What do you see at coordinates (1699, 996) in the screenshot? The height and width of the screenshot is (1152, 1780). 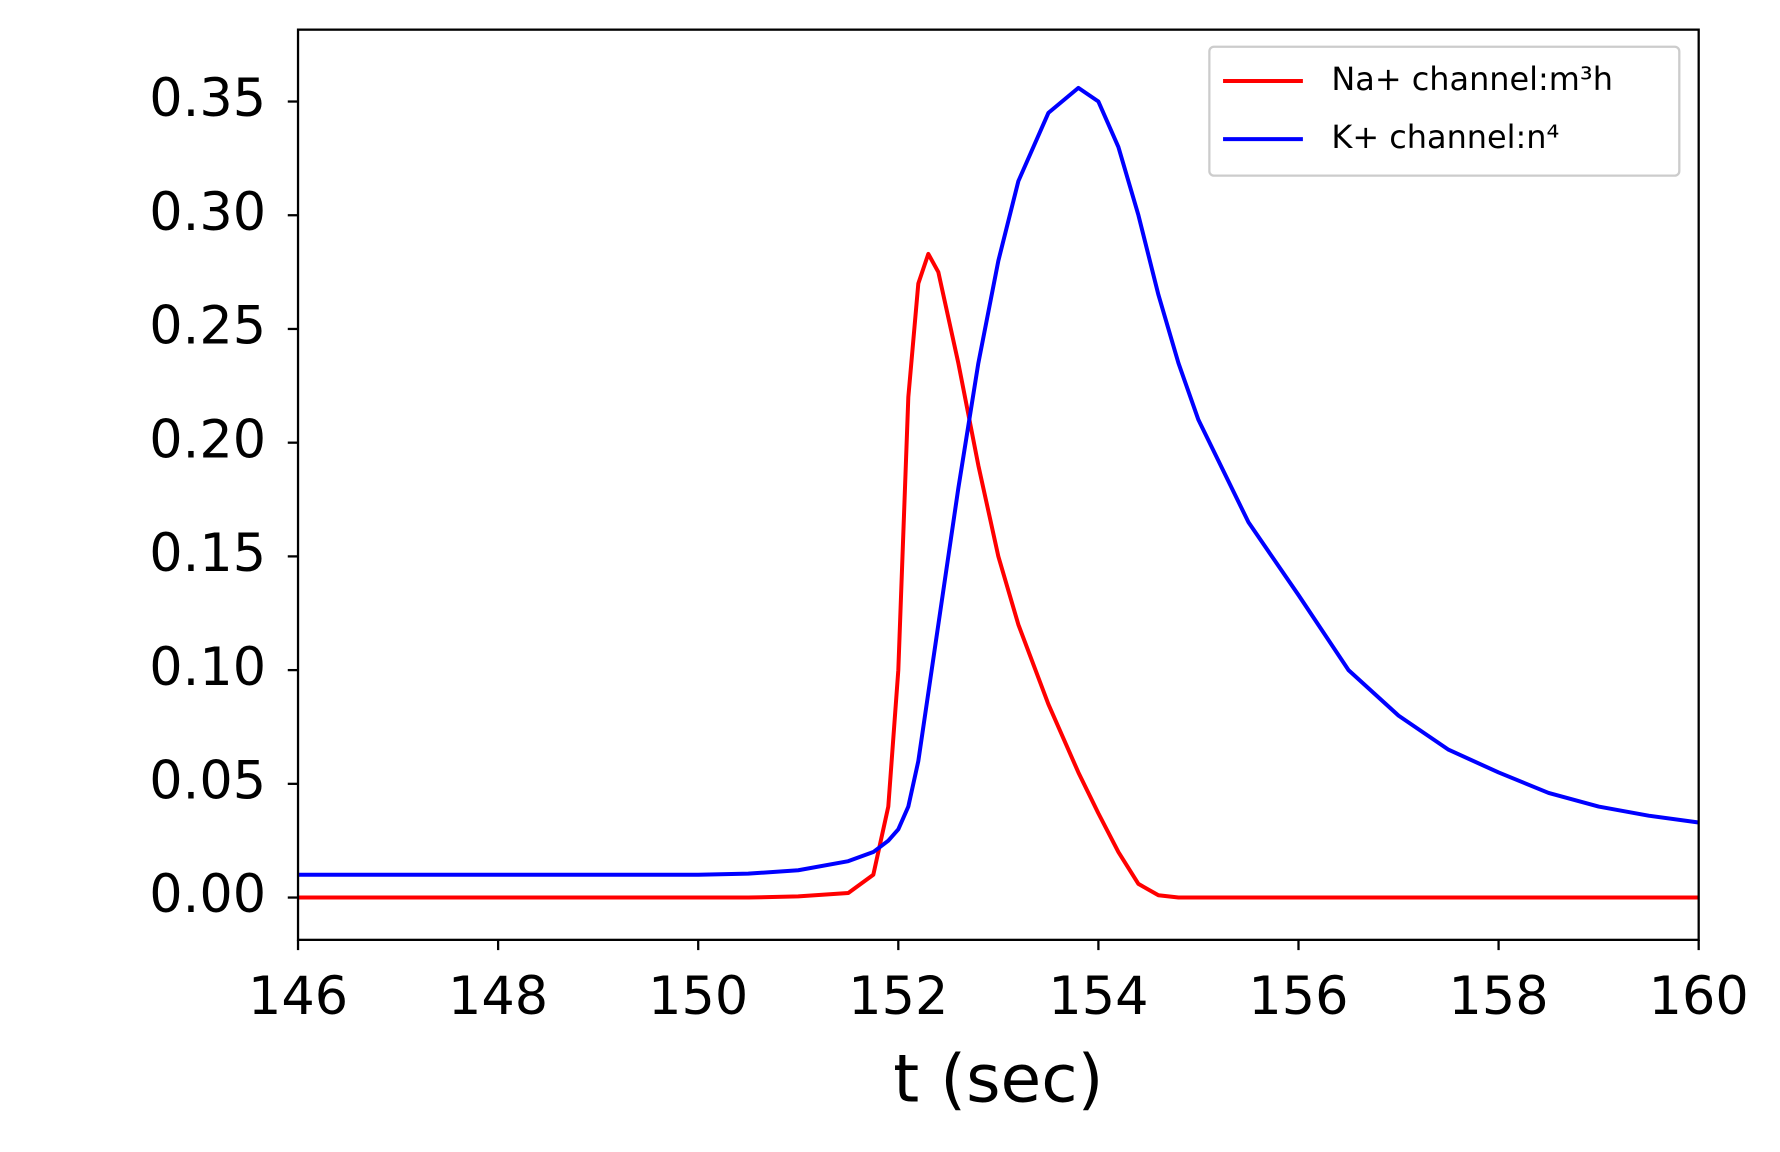 I see `x-tick-label: 160` at bounding box center [1699, 996].